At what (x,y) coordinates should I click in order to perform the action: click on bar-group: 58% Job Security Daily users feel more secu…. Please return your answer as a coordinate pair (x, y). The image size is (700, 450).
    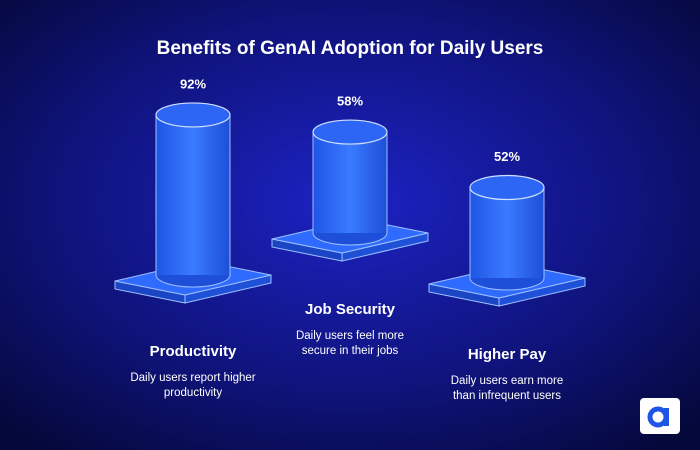
    Looking at the image, I should click on (350, 225).